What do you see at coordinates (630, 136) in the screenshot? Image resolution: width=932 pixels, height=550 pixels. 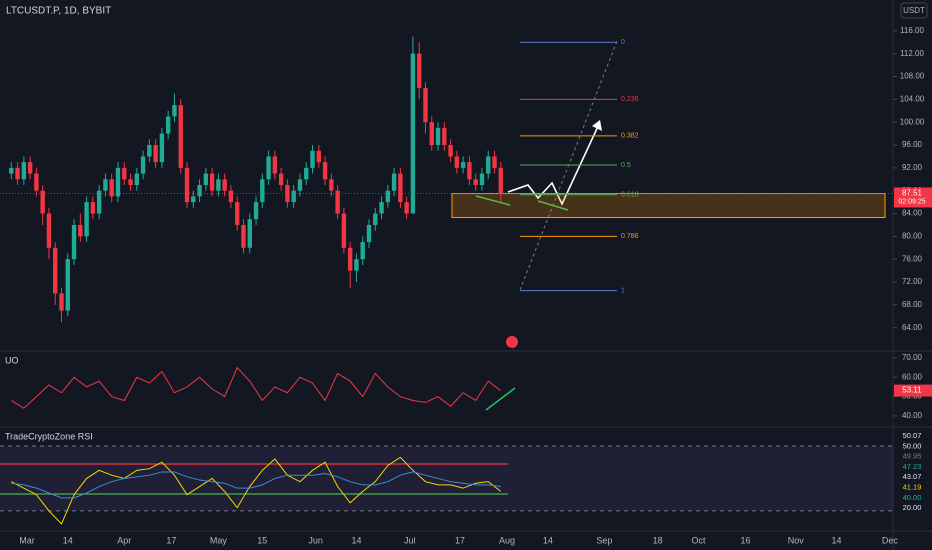 I see `fib-label: 0.382` at bounding box center [630, 136].